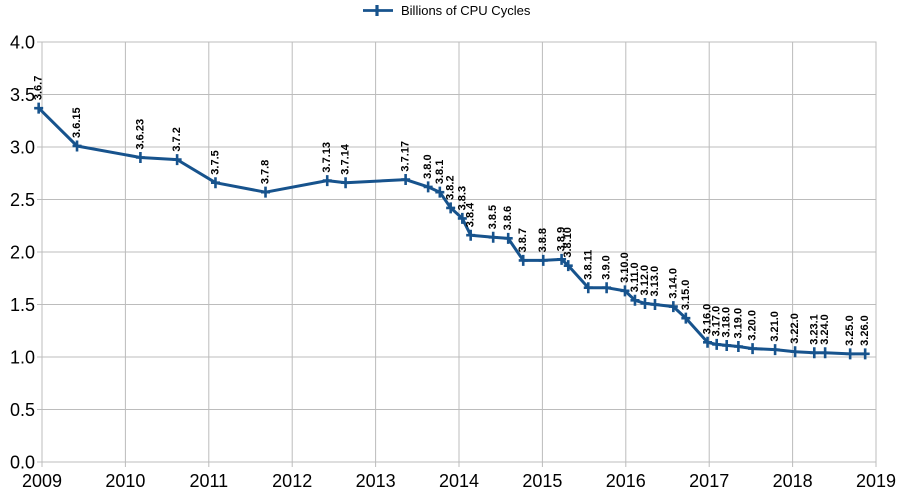 This screenshot has width=899, height=501. What do you see at coordinates (865, 330) in the screenshot?
I see `point-label: 3.26.0` at bounding box center [865, 330].